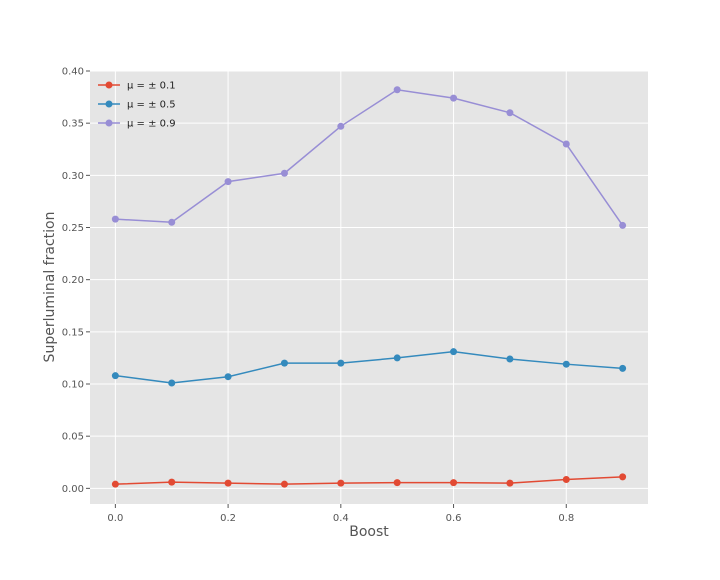 Image resolution: width=720 pixels, height=580 pixels. I want to click on legend-item: μ = ± 0.1, so click(137, 86).